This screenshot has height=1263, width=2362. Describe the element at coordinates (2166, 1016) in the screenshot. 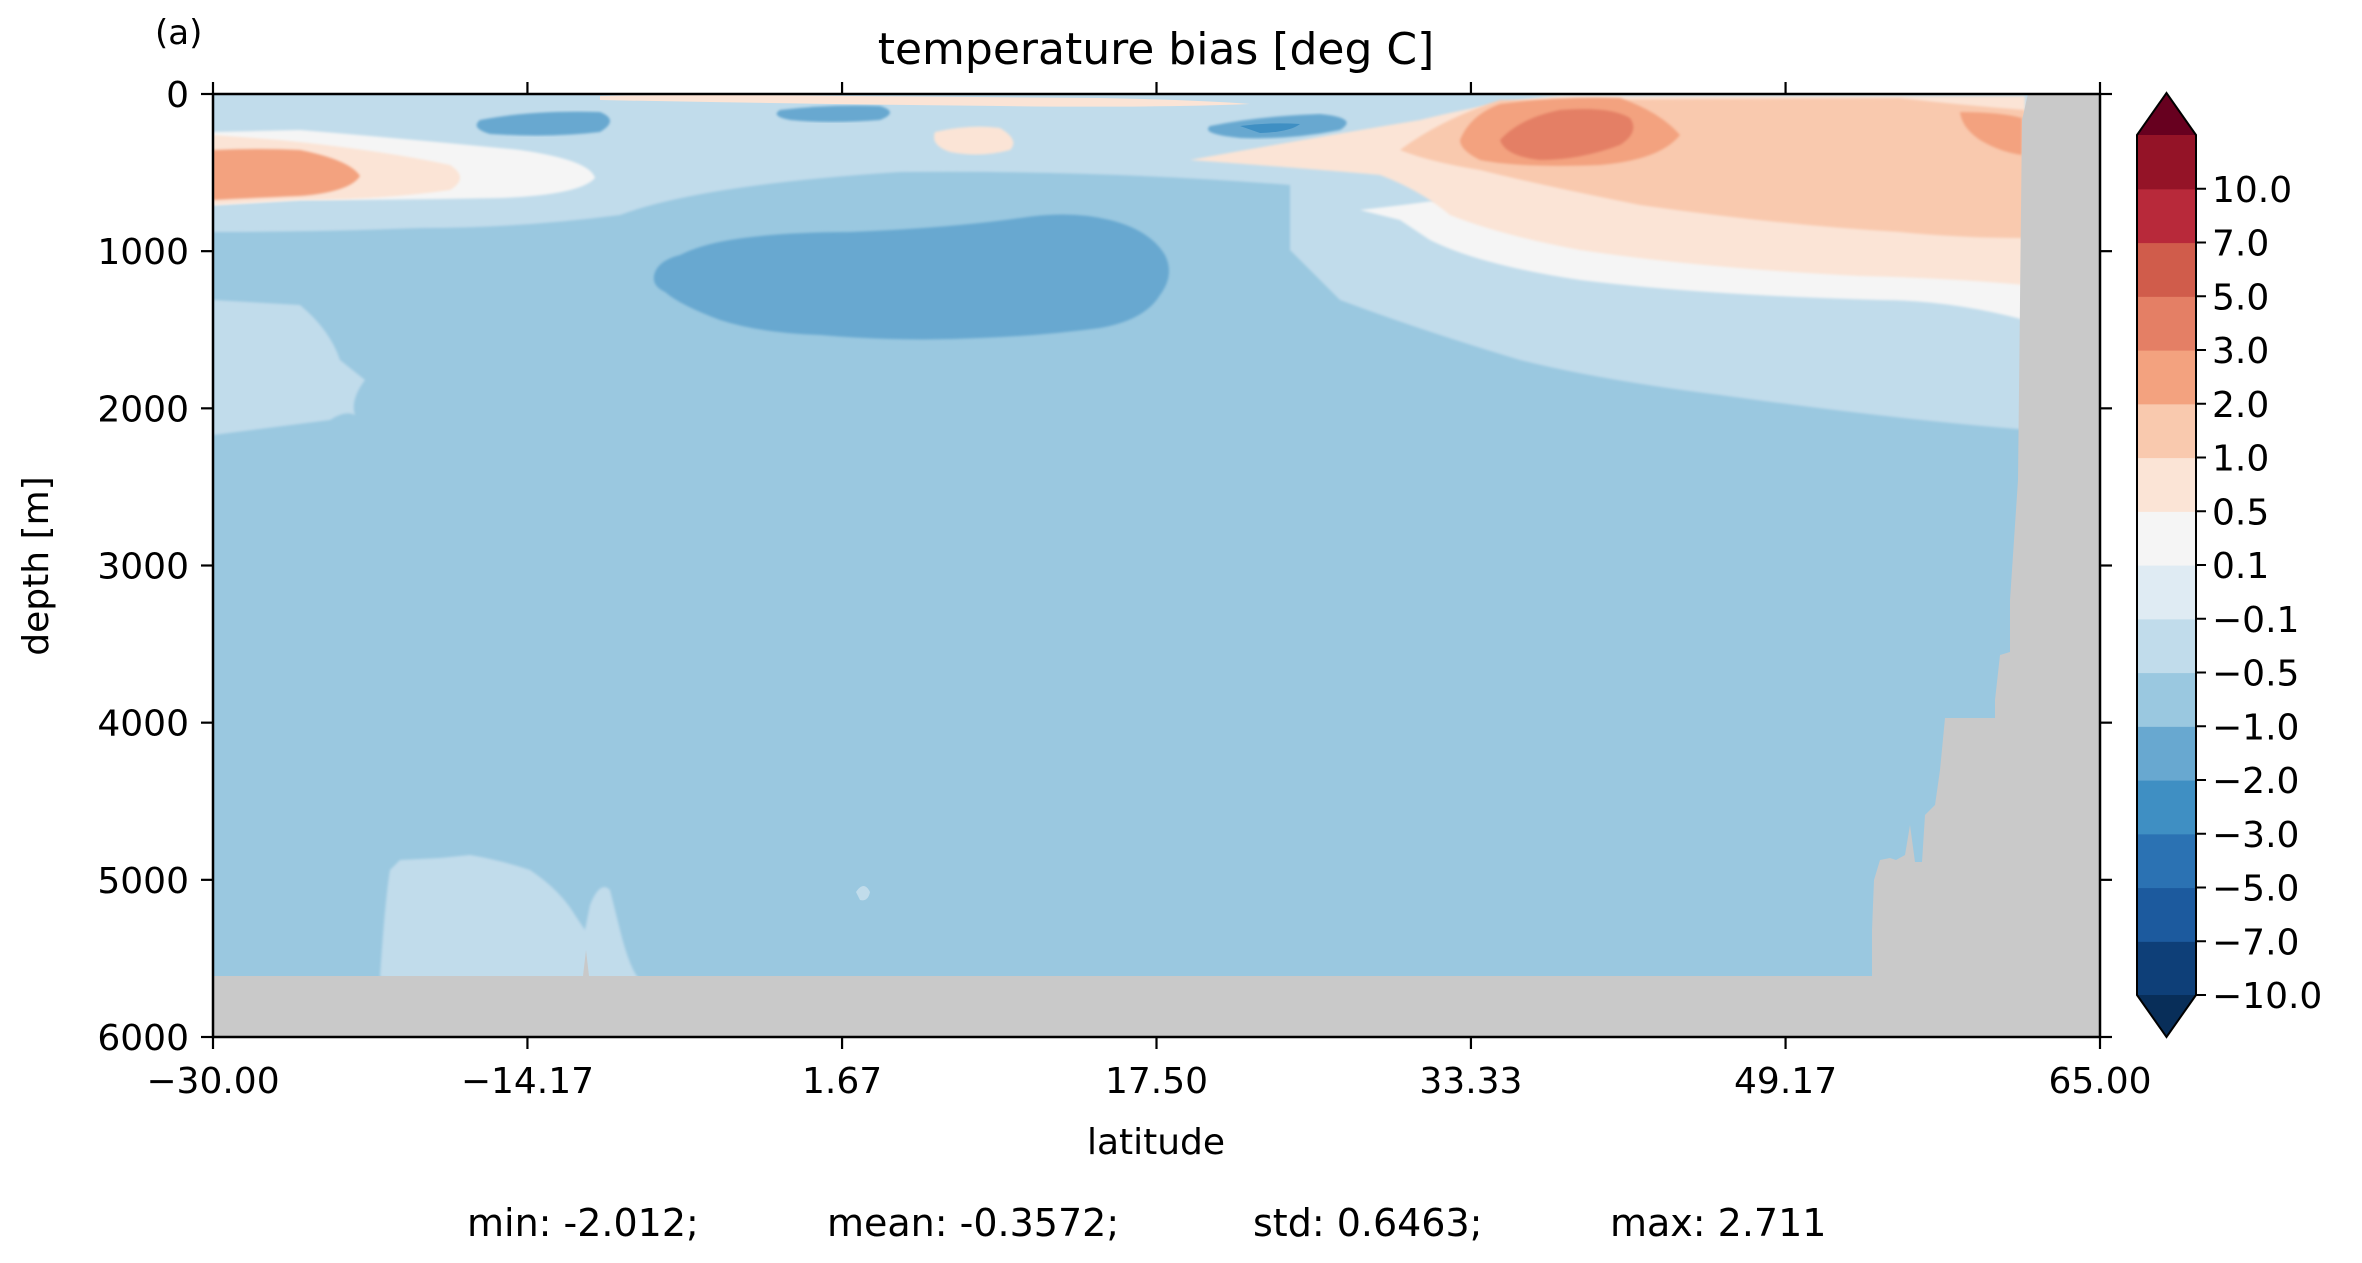

I see `colorbar-extend-min` at that location.